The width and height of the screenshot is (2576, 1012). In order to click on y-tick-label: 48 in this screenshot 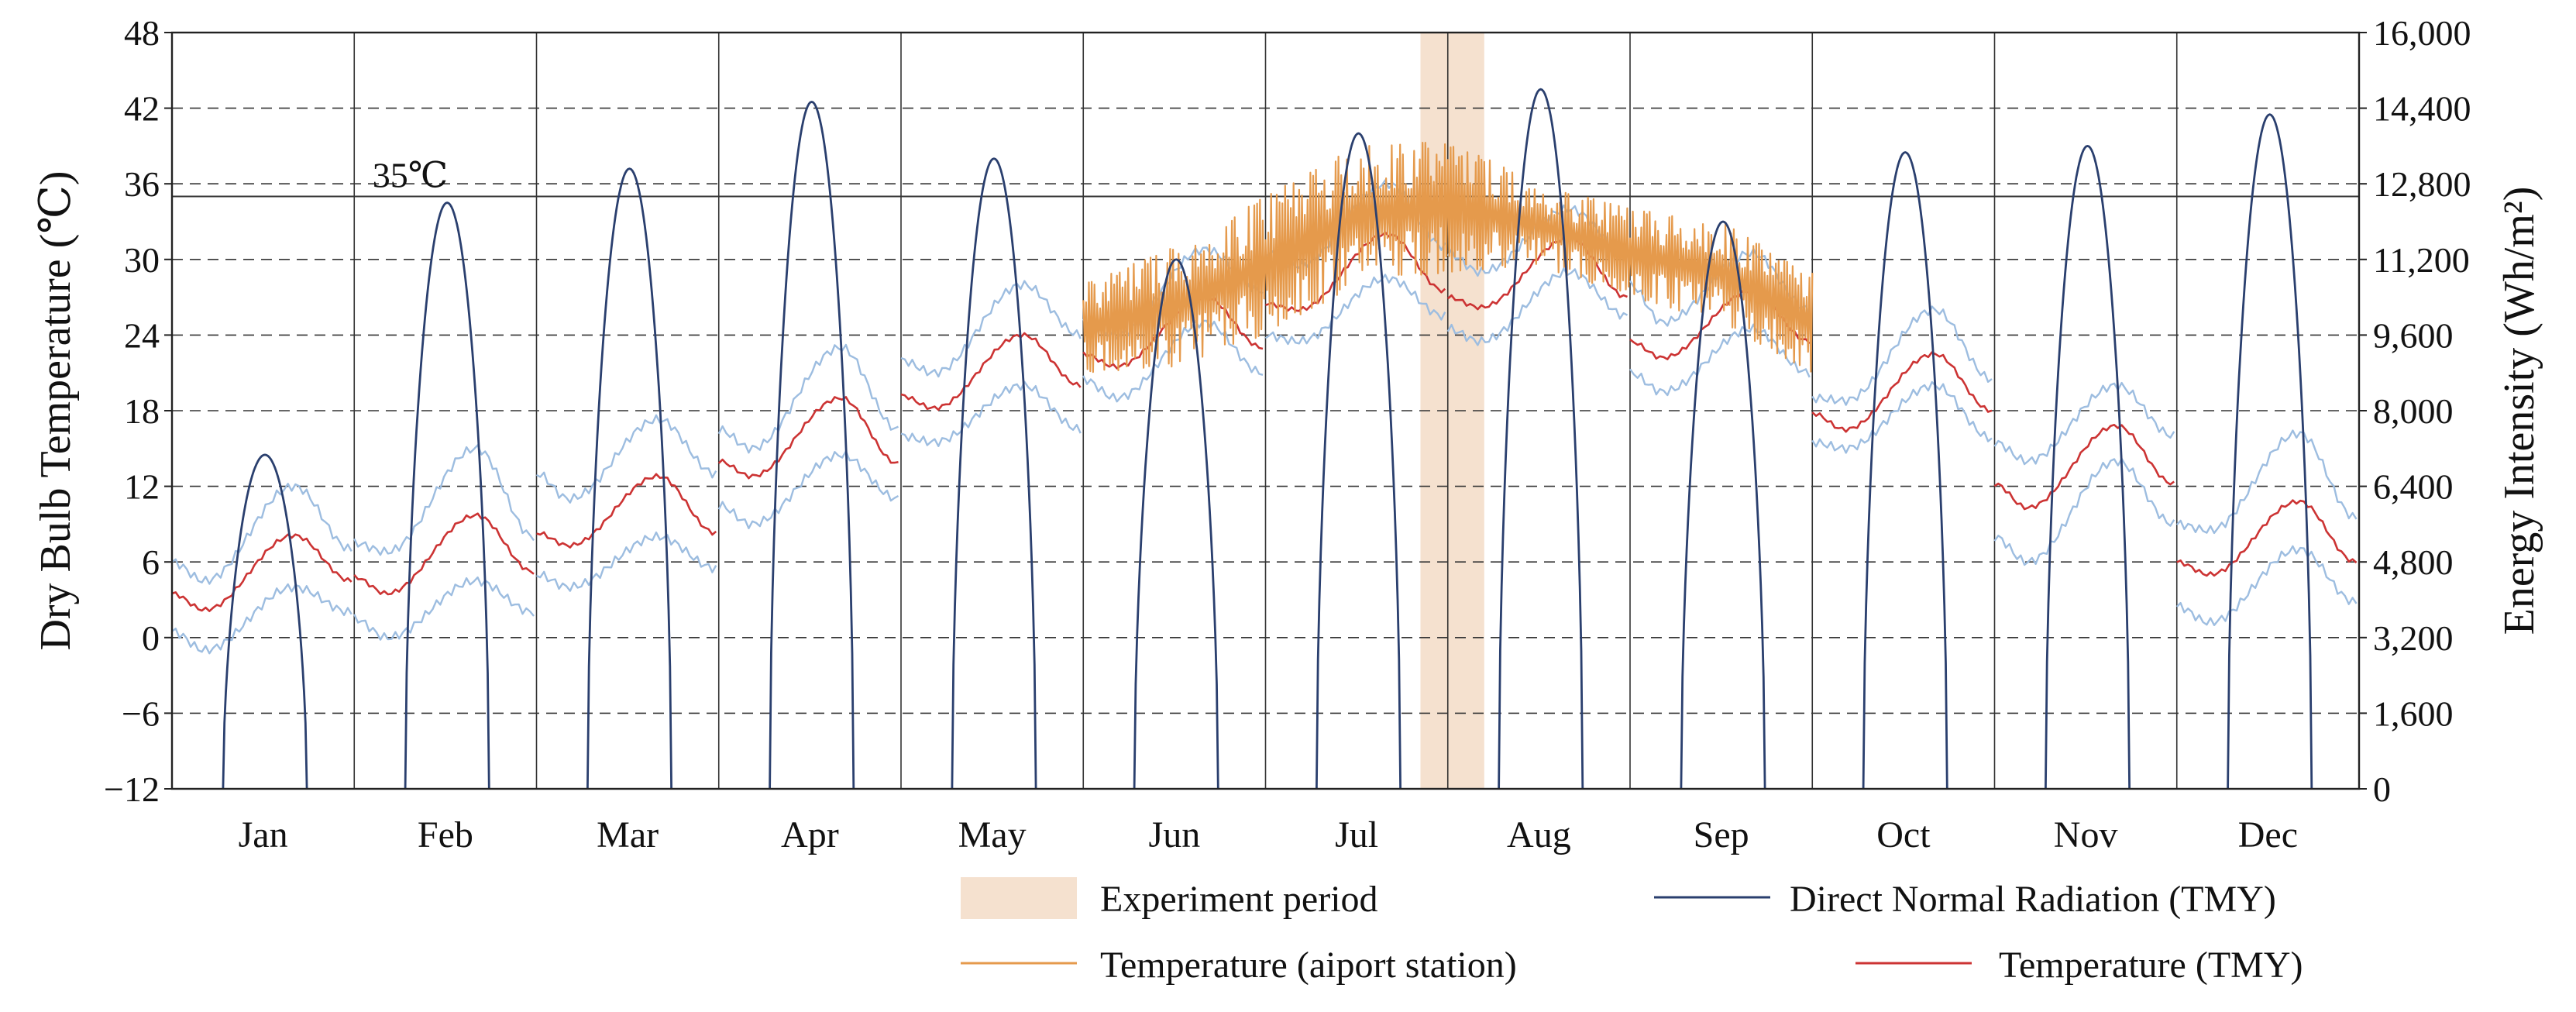, I will do `click(142, 33)`.